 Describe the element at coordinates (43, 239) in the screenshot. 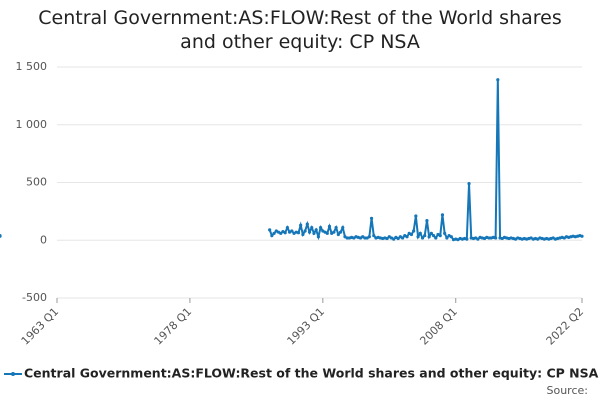

I see `y-tick-label: 0` at that location.